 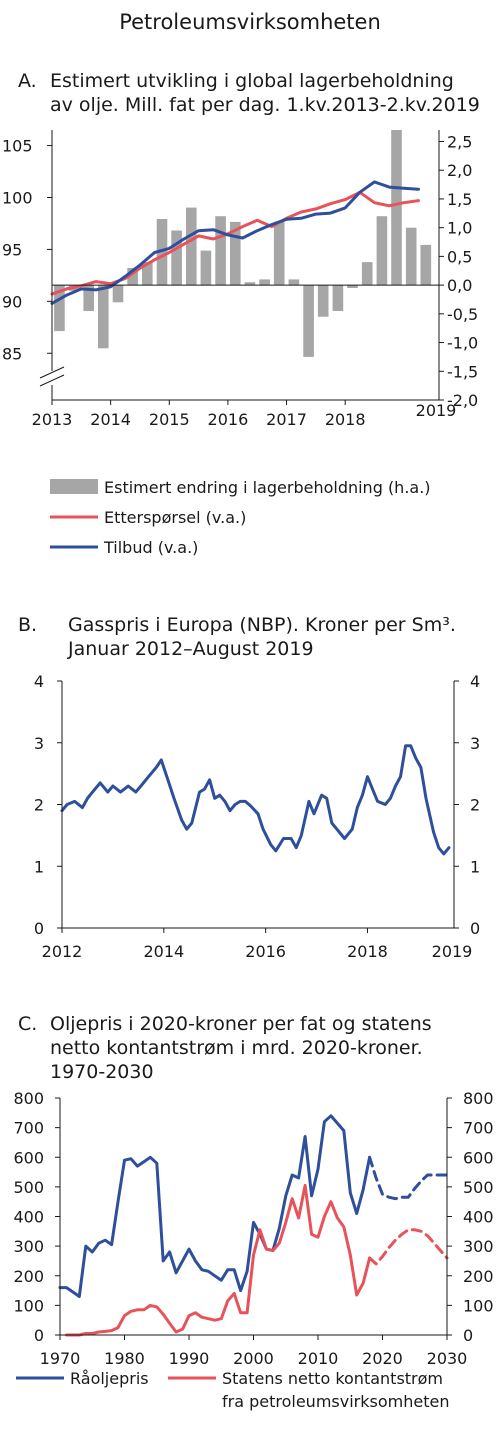 I want to click on panel-b-letter: B., so click(x=27, y=625).